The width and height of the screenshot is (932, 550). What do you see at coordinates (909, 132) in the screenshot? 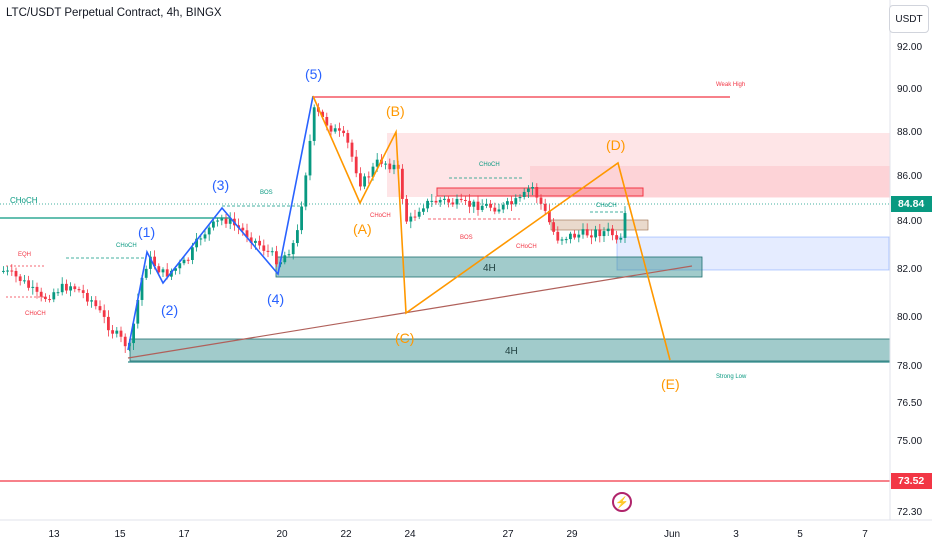
I see `price-tick-label: 88.00` at bounding box center [909, 132].